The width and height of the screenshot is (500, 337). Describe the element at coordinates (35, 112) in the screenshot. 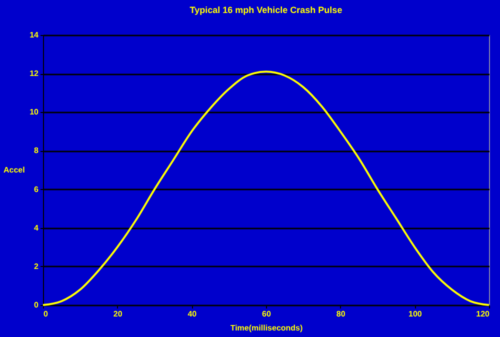

I see `y-tick-label: 10` at that location.